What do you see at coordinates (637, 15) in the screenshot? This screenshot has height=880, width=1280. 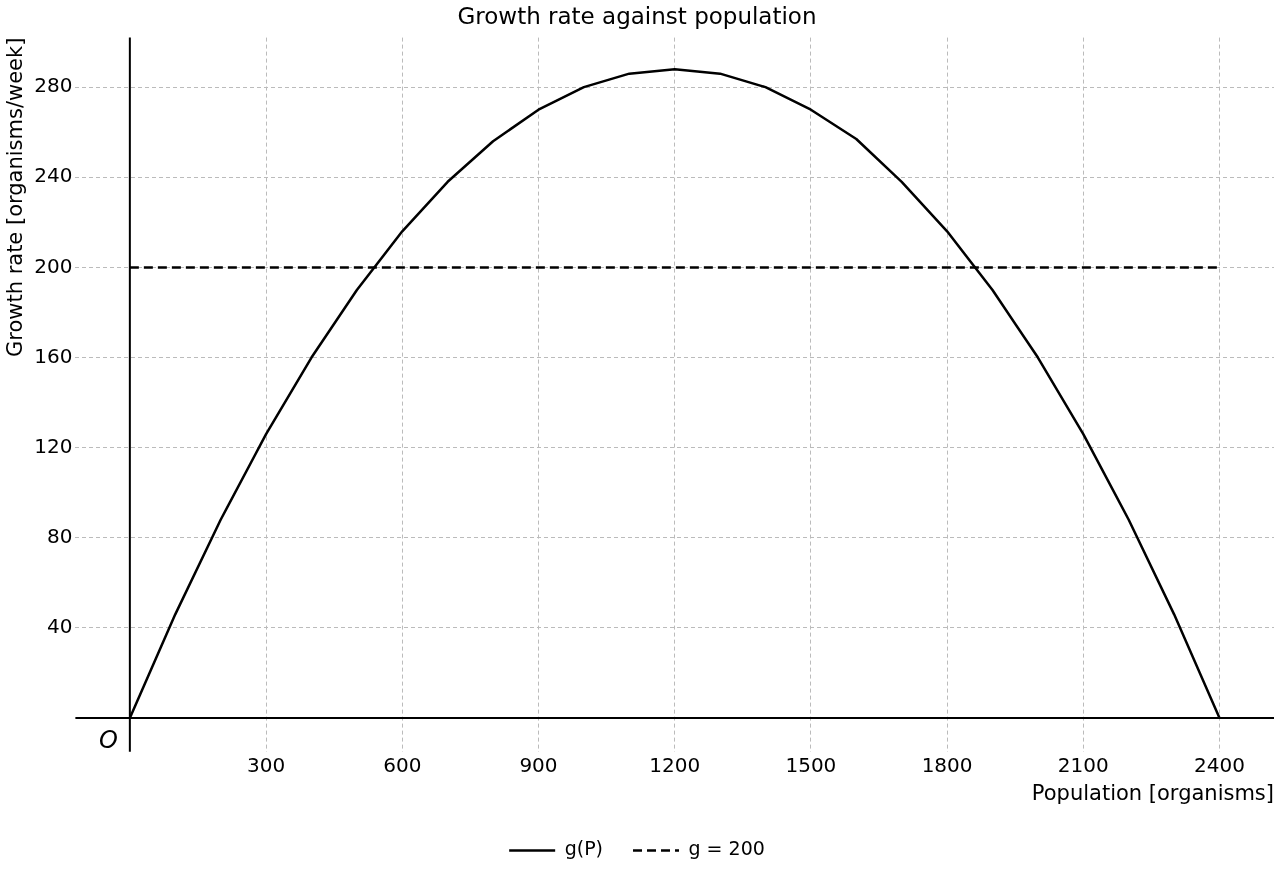 I see `chart-title: Growth rate against population` at bounding box center [637, 15].